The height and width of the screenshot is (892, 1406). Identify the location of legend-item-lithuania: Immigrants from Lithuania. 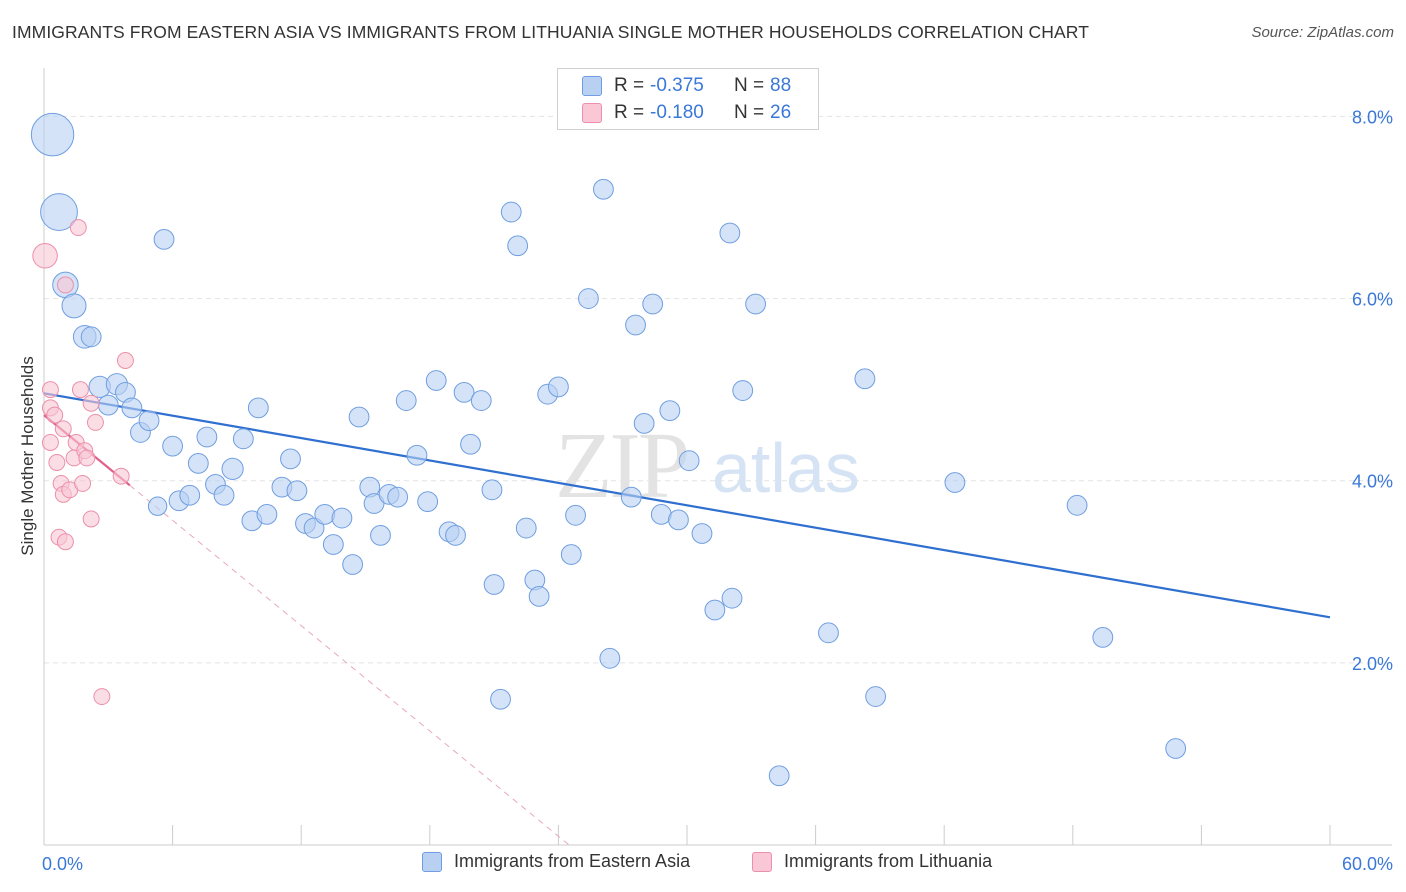
(872, 861).